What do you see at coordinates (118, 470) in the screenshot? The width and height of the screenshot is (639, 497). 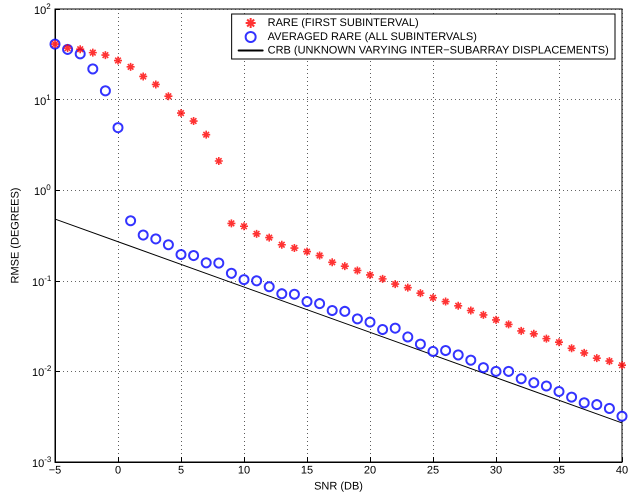 I see `x-tick-label: 0` at bounding box center [118, 470].